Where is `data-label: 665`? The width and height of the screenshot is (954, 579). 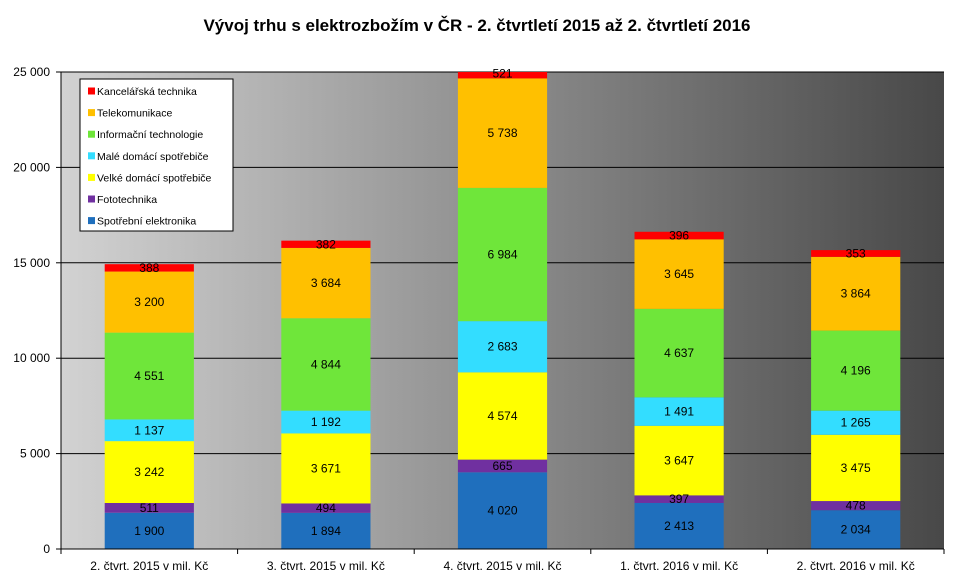 data-label: 665 is located at coordinates (502, 466).